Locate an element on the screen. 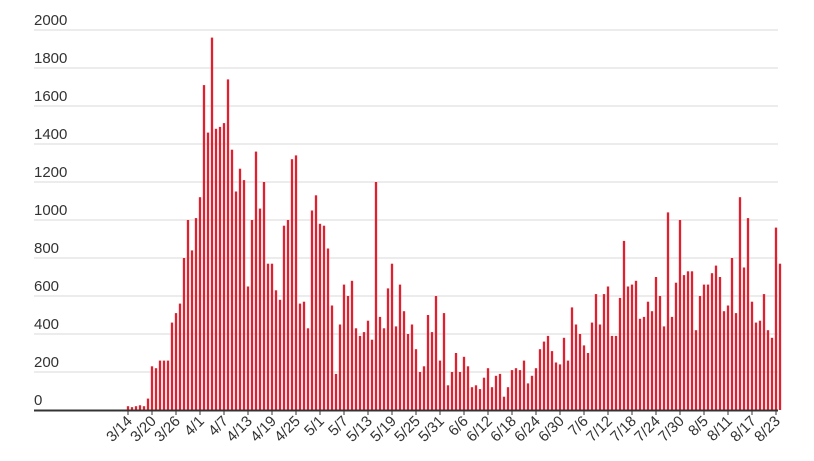 The height and width of the screenshot is (461, 814). x-tick-label: 8/23 is located at coordinates (767, 429).